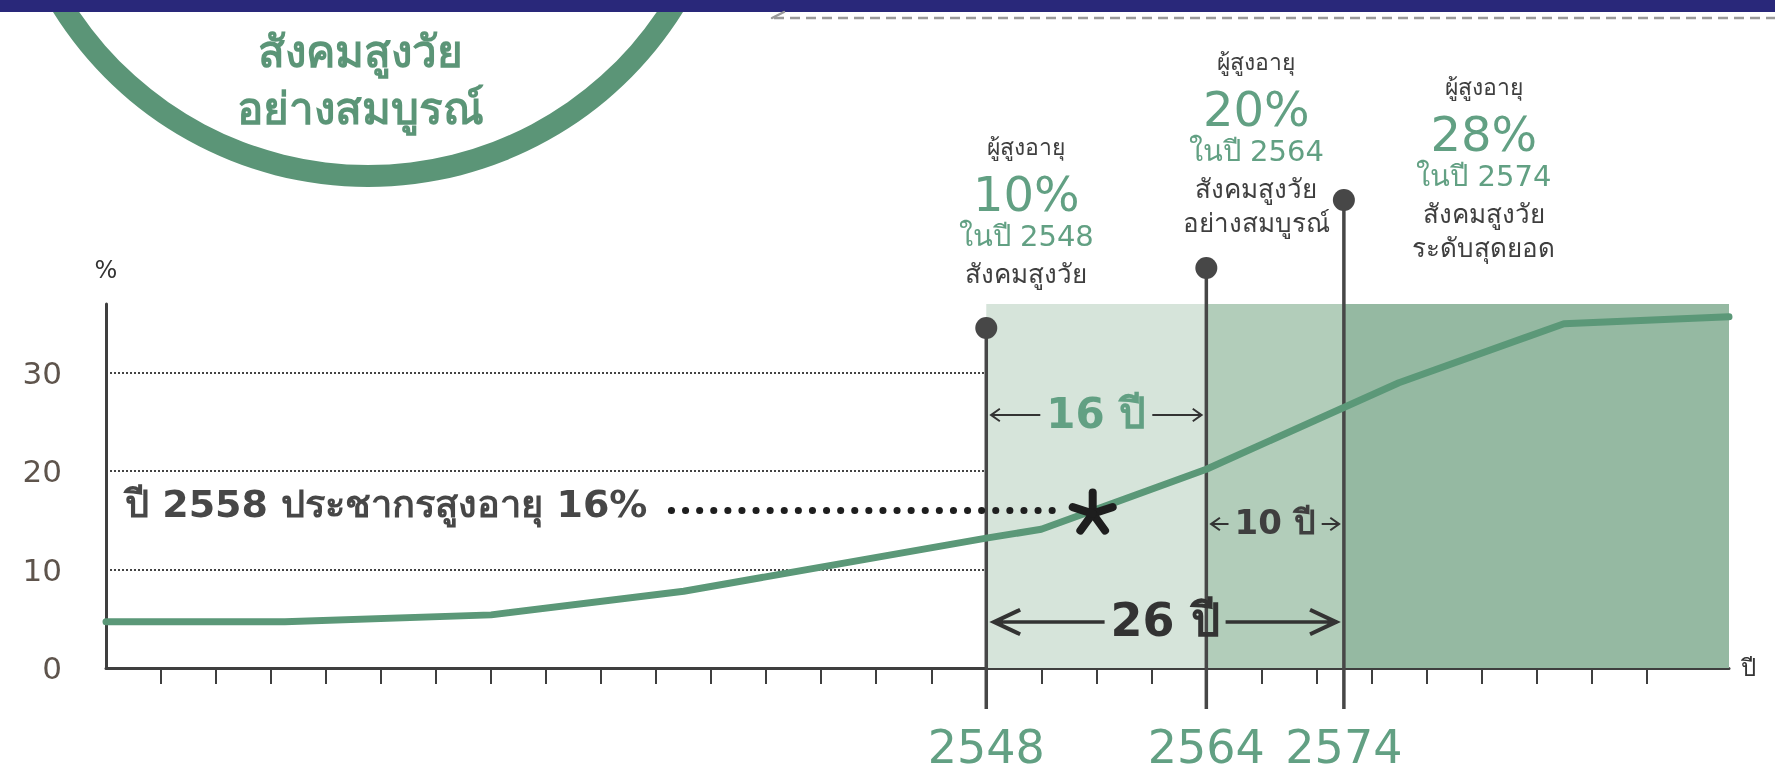 The height and width of the screenshot is (773, 1775). I want to click on ref-line-label: ผู้สูงอายุ 28% ในปี 2574 สังคมสูงวัย ระดับสุดยอด, so click(1484, 169).